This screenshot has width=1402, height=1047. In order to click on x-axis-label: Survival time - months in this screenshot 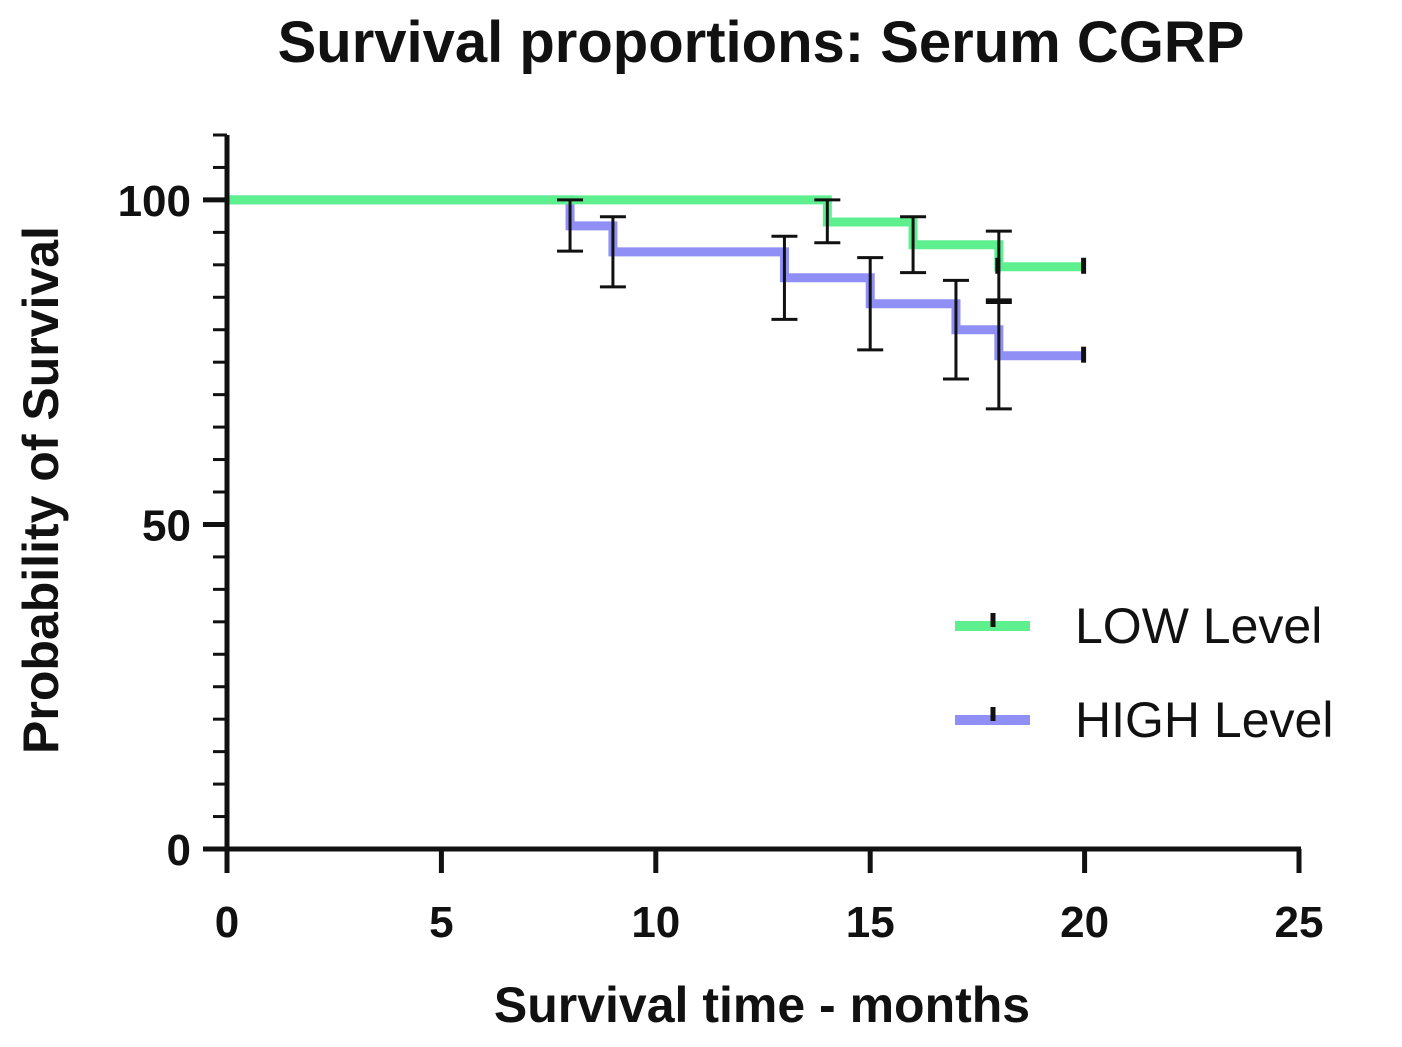, I will do `click(762, 1005)`.